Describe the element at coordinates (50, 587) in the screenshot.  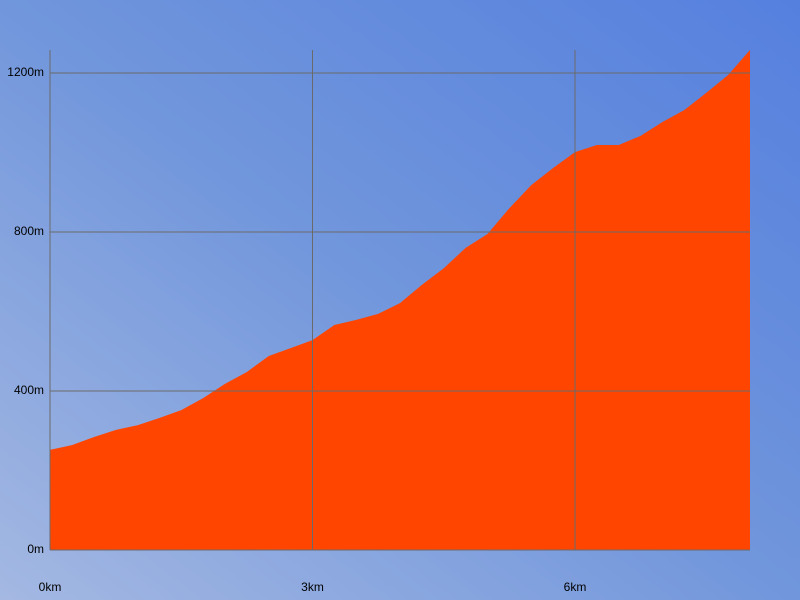
I see `x-tick-label: 0km` at that location.